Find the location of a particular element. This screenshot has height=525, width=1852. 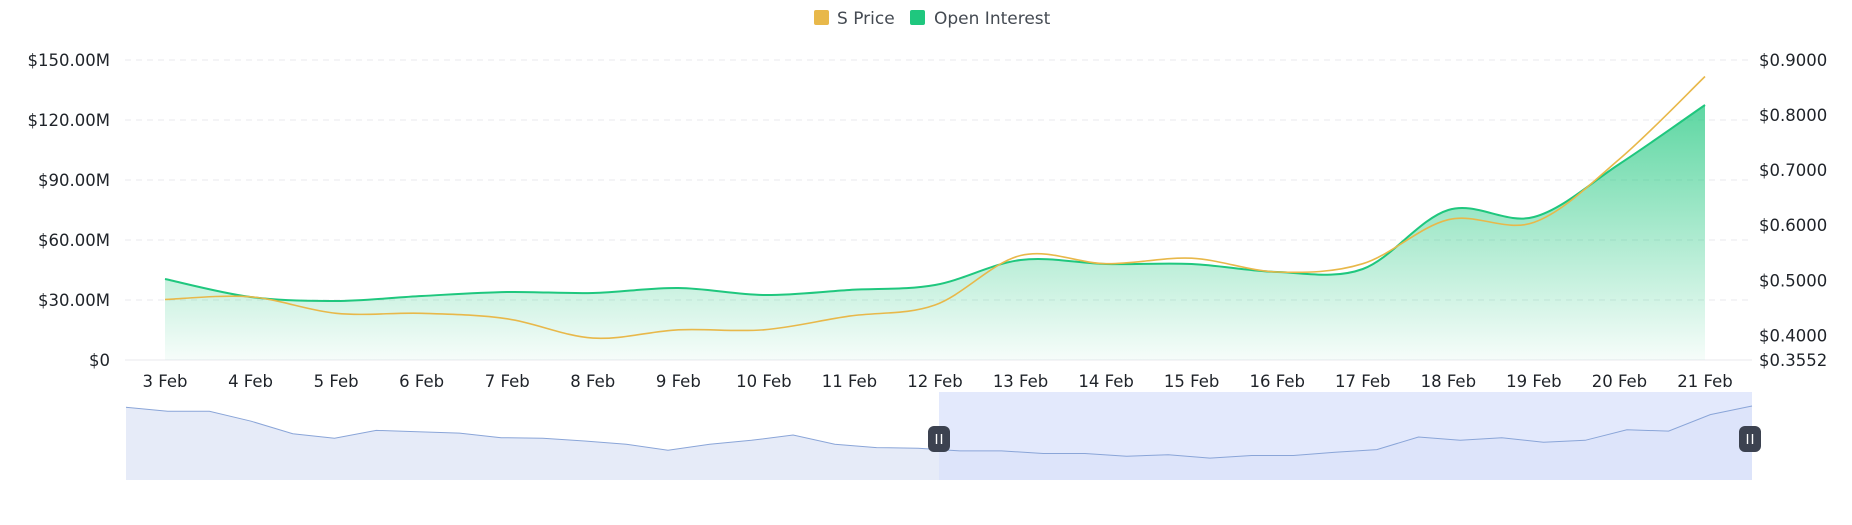

left-axis-tick-label: $60.00M is located at coordinates (74, 240).